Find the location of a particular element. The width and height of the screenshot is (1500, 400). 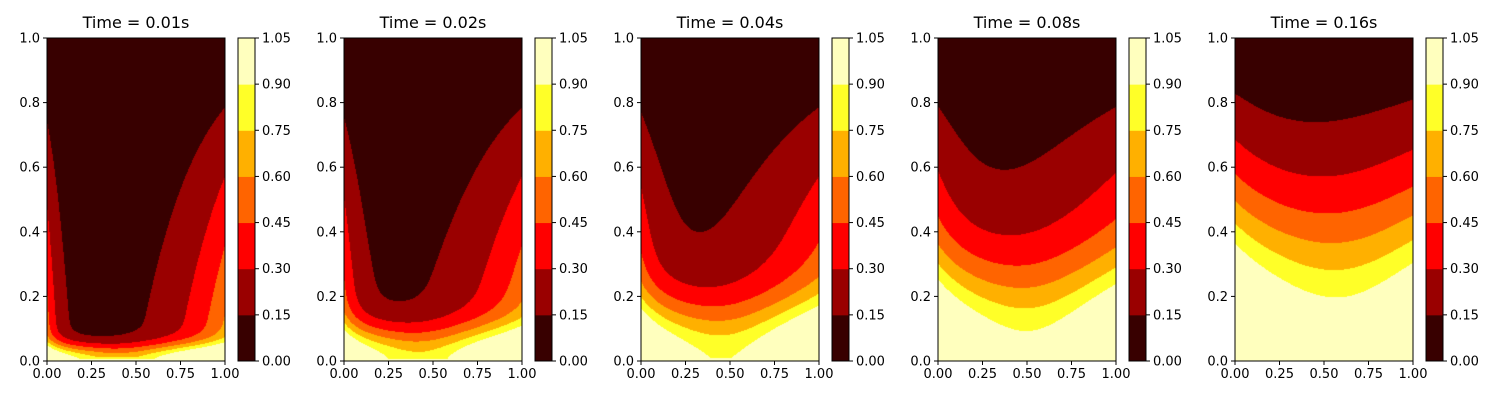

colorbar-tick-label: 0.15 is located at coordinates (1464, 315).